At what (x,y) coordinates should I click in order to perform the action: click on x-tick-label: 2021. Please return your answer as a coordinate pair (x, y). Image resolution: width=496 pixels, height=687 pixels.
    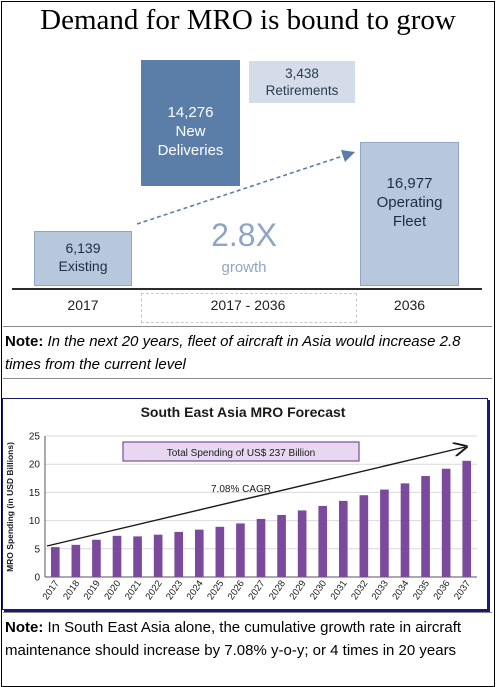
    Looking at the image, I should click on (133, 590).